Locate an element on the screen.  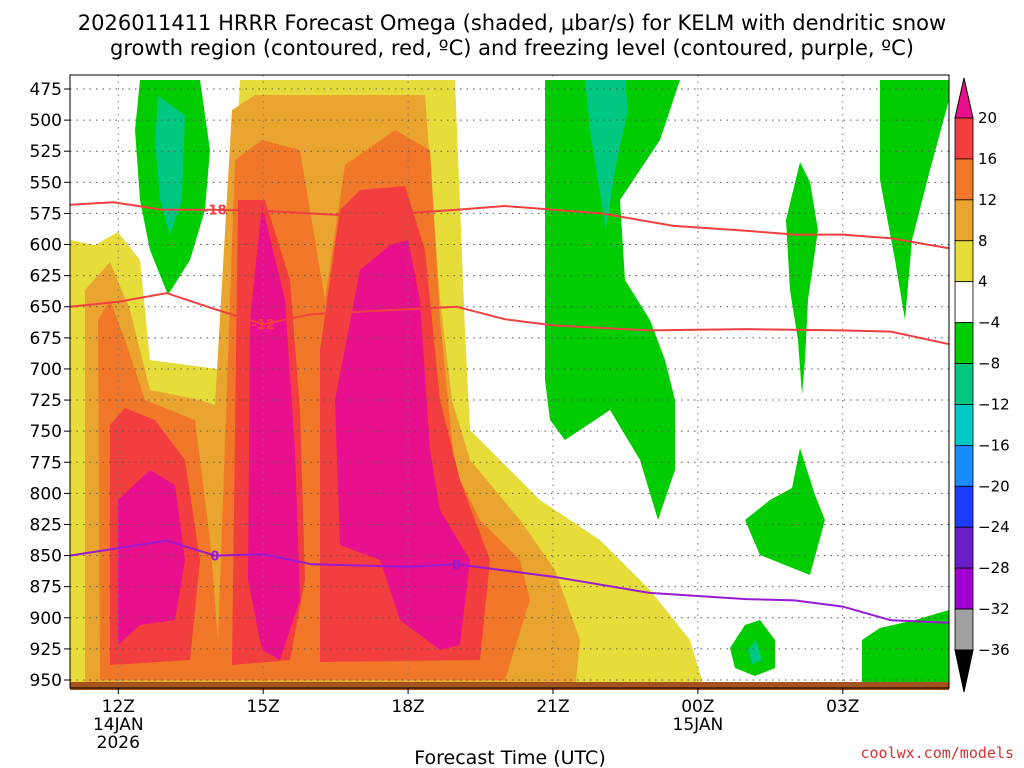
x-tick-label: 18Z is located at coordinates (407, 707).